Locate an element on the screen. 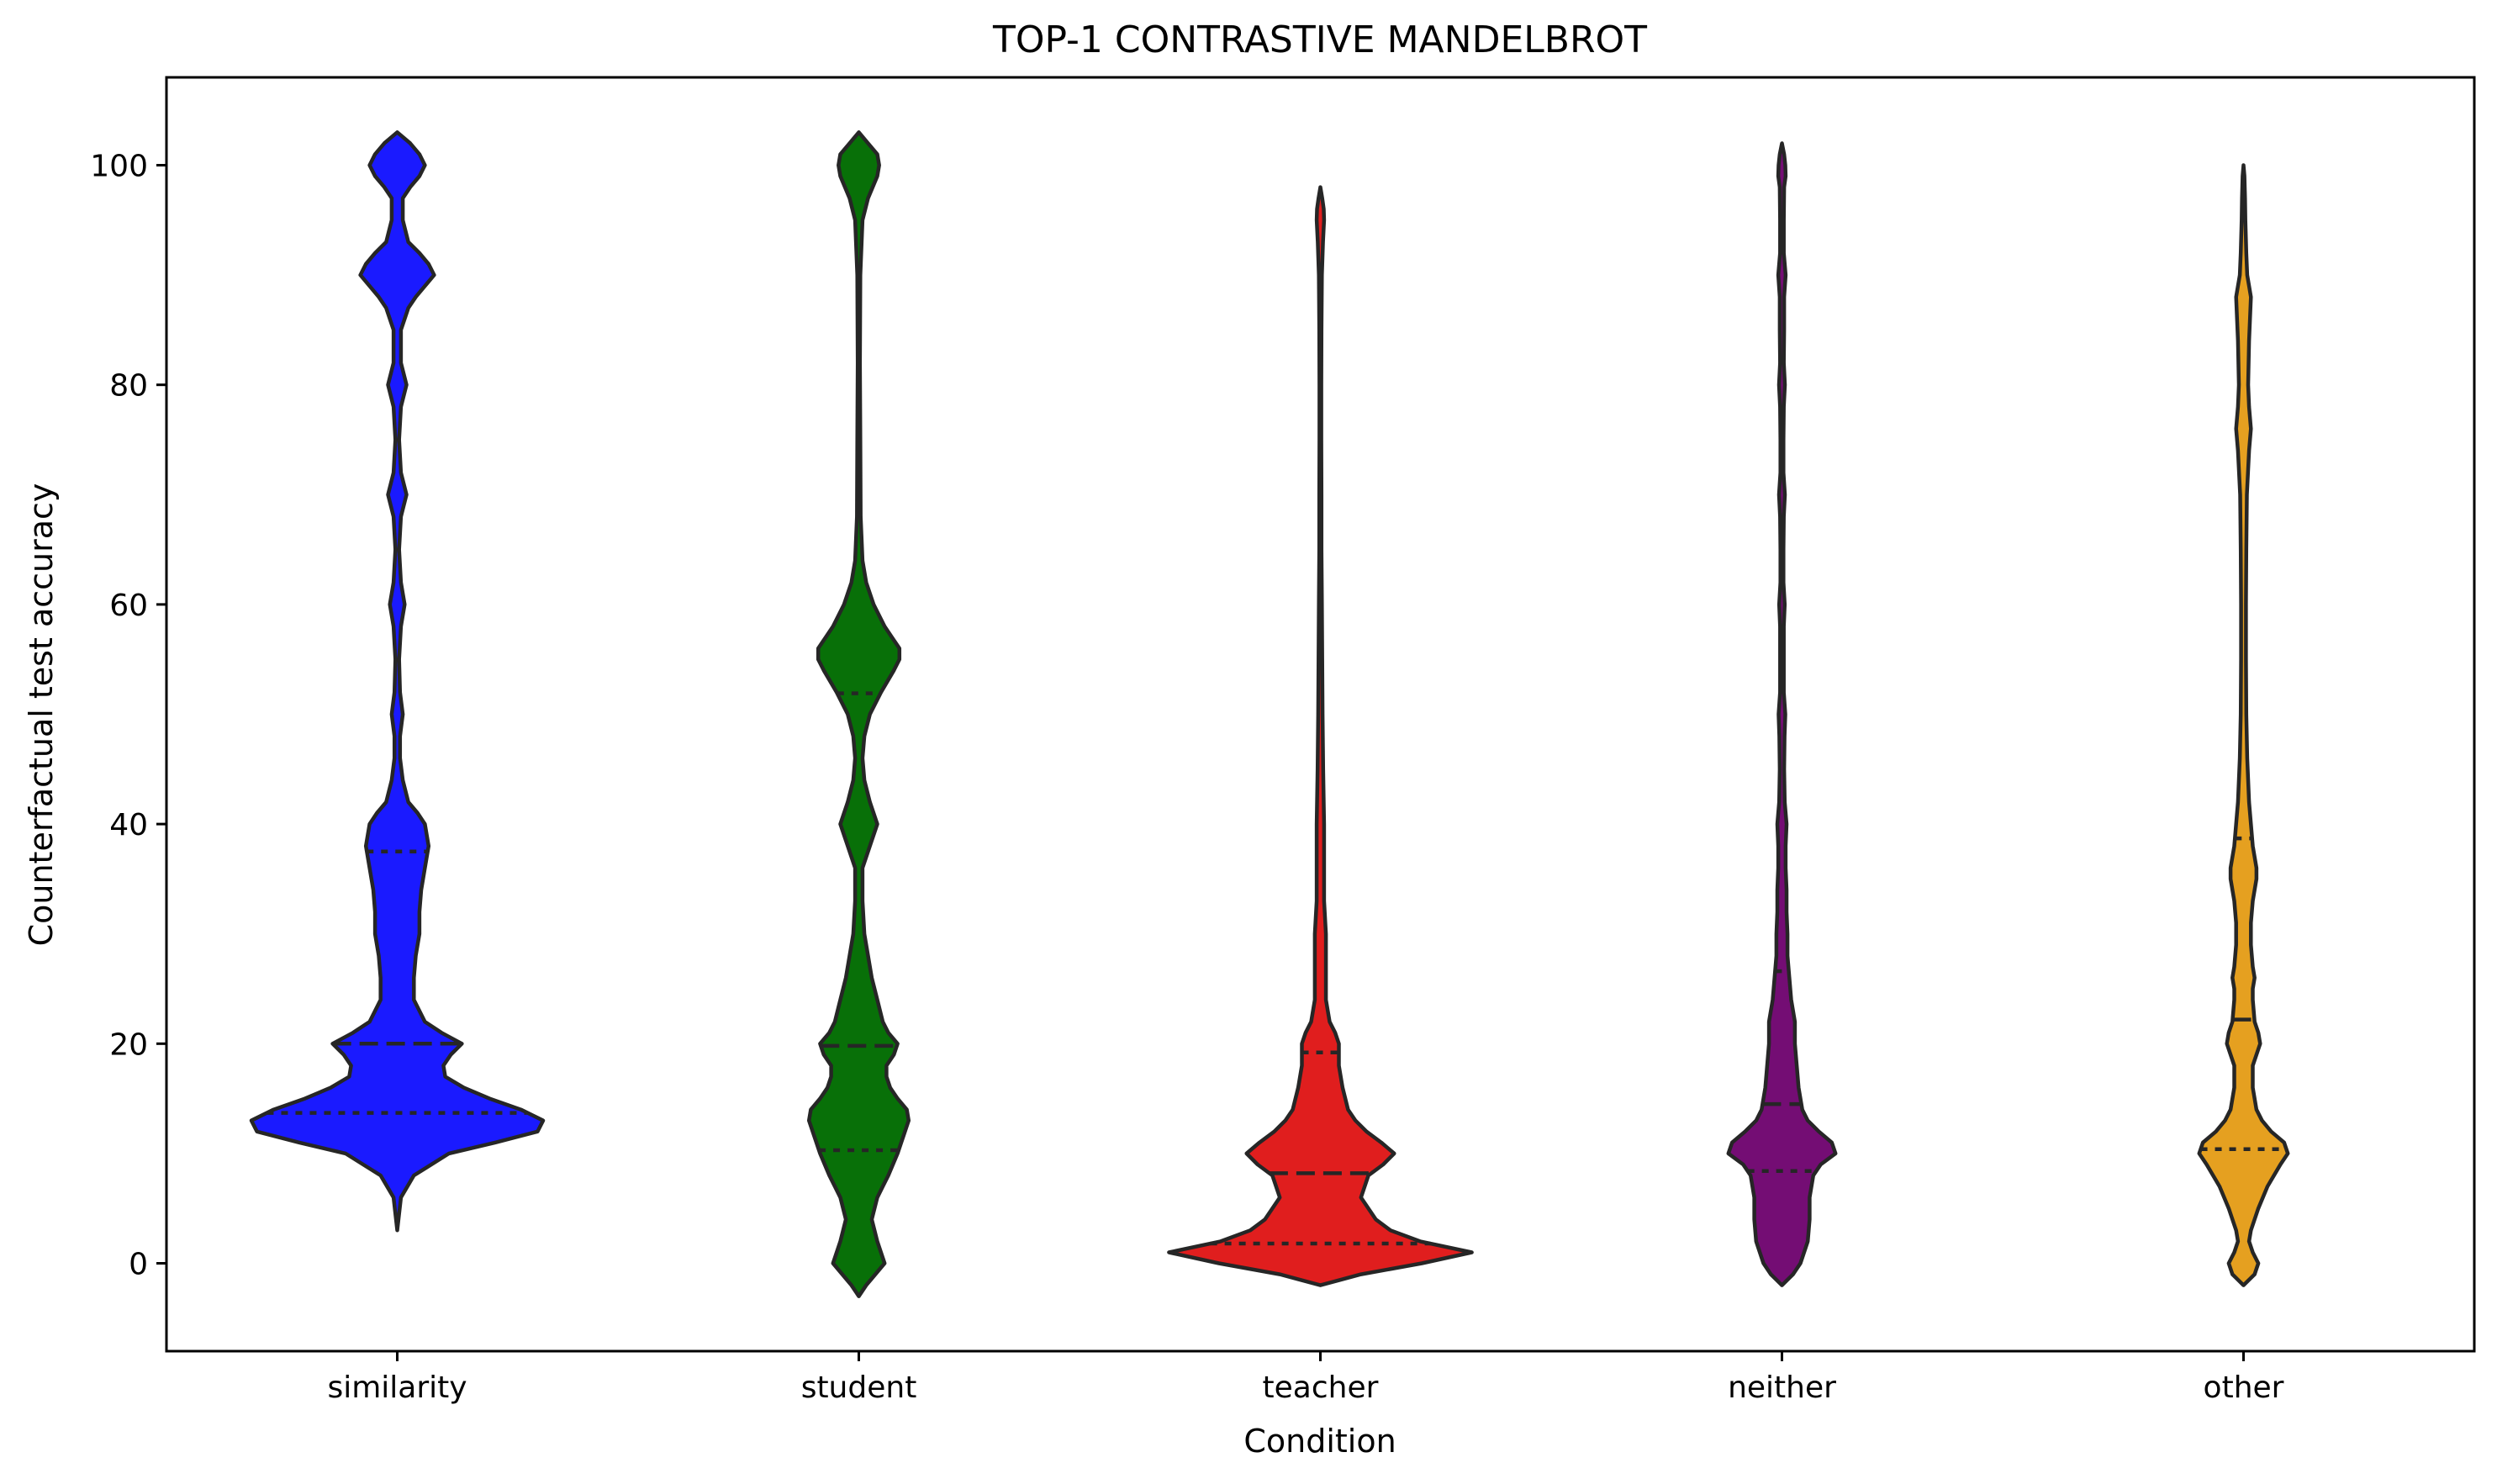 The image size is (2497, 1484). x-tick-label-teacher: teacher is located at coordinates (1321, 1387).